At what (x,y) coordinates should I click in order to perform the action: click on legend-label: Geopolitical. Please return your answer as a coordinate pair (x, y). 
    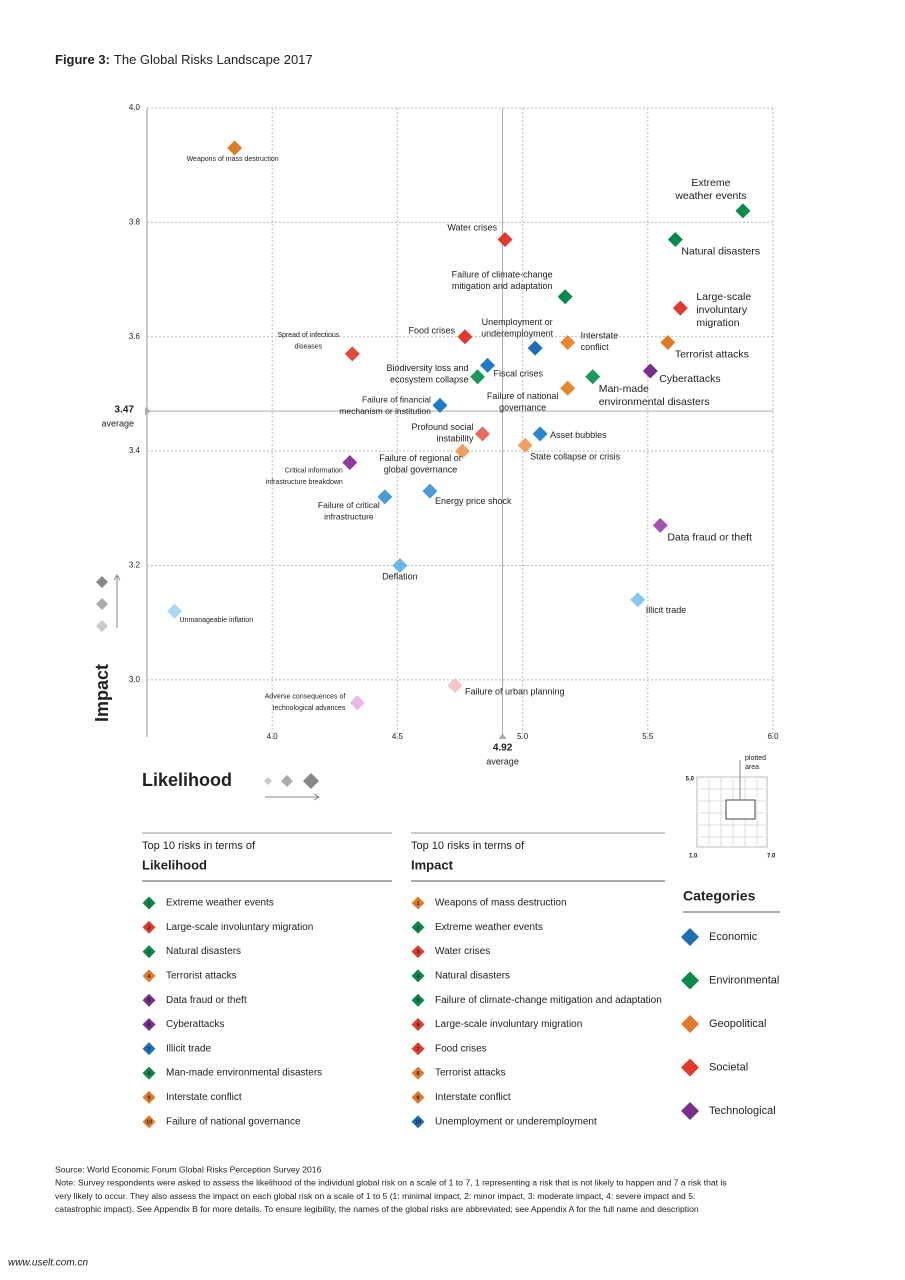
    Looking at the image, I should click on (737, 1024).